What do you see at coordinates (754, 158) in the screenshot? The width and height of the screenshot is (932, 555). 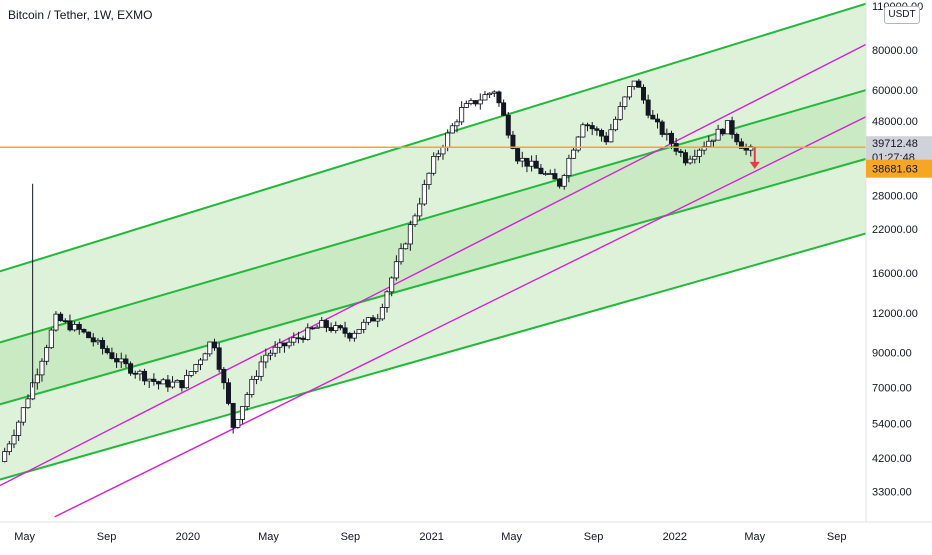 I see `arrow-down-icon` at bounding box center [754, 158].